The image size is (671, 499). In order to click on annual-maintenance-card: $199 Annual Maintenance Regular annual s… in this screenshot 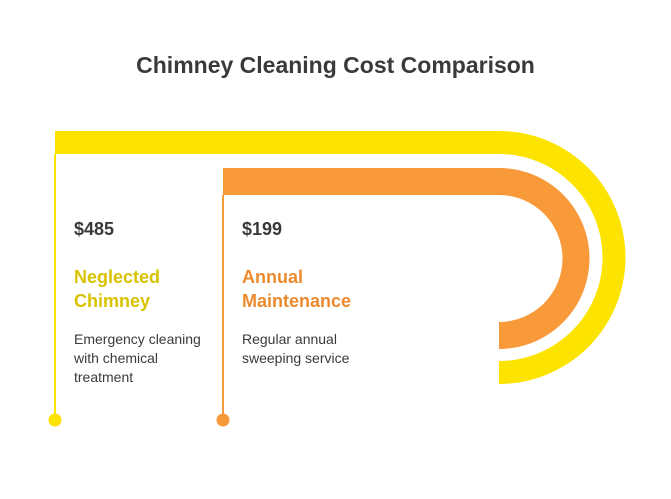, I will do `click(327, 293)`.